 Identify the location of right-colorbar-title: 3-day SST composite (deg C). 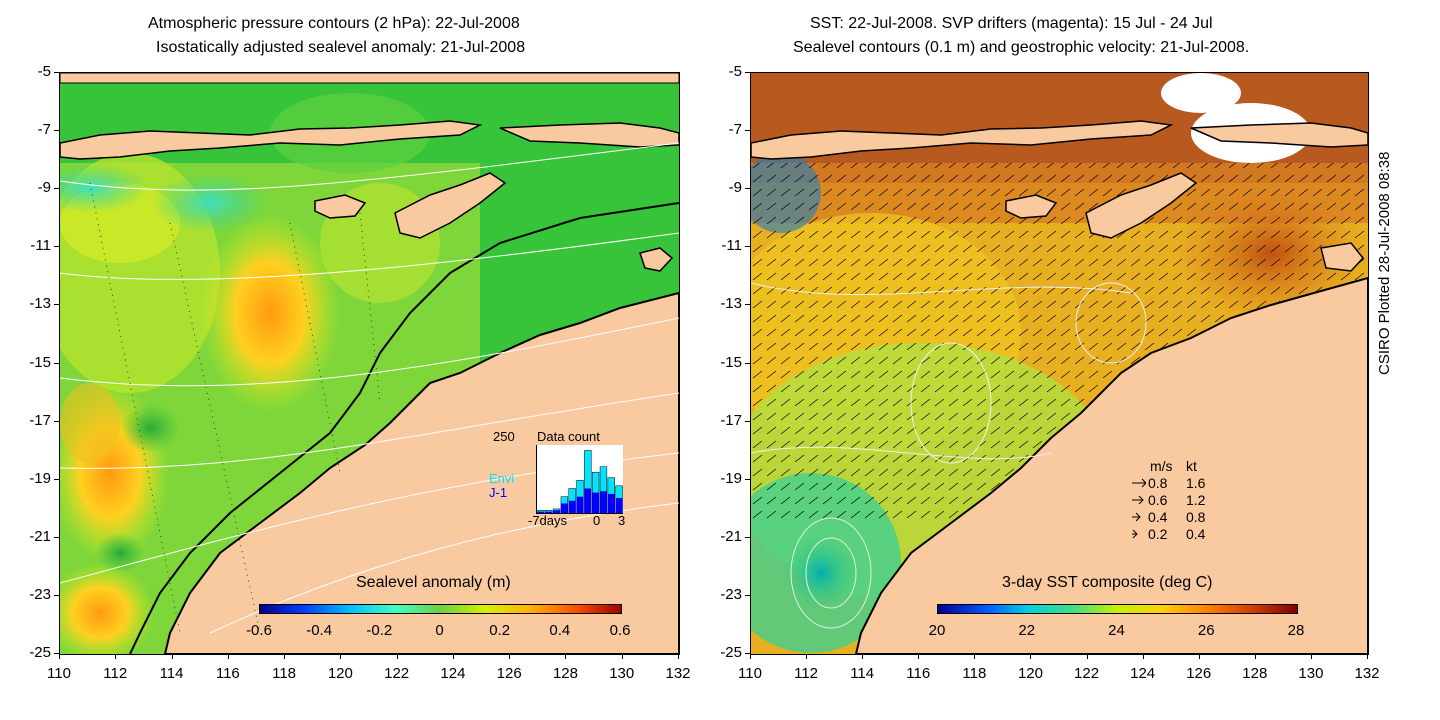
(1107, 582).